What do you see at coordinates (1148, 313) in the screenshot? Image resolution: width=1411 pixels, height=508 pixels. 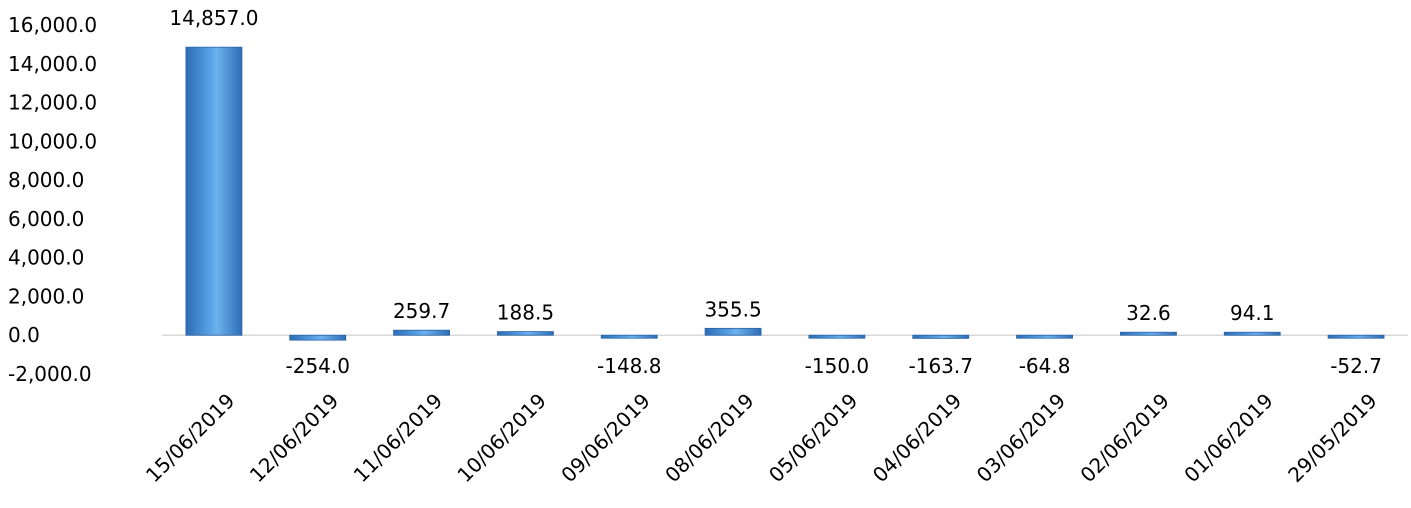 I see `data-label: 32.6` at bounding box center [1148, 313].